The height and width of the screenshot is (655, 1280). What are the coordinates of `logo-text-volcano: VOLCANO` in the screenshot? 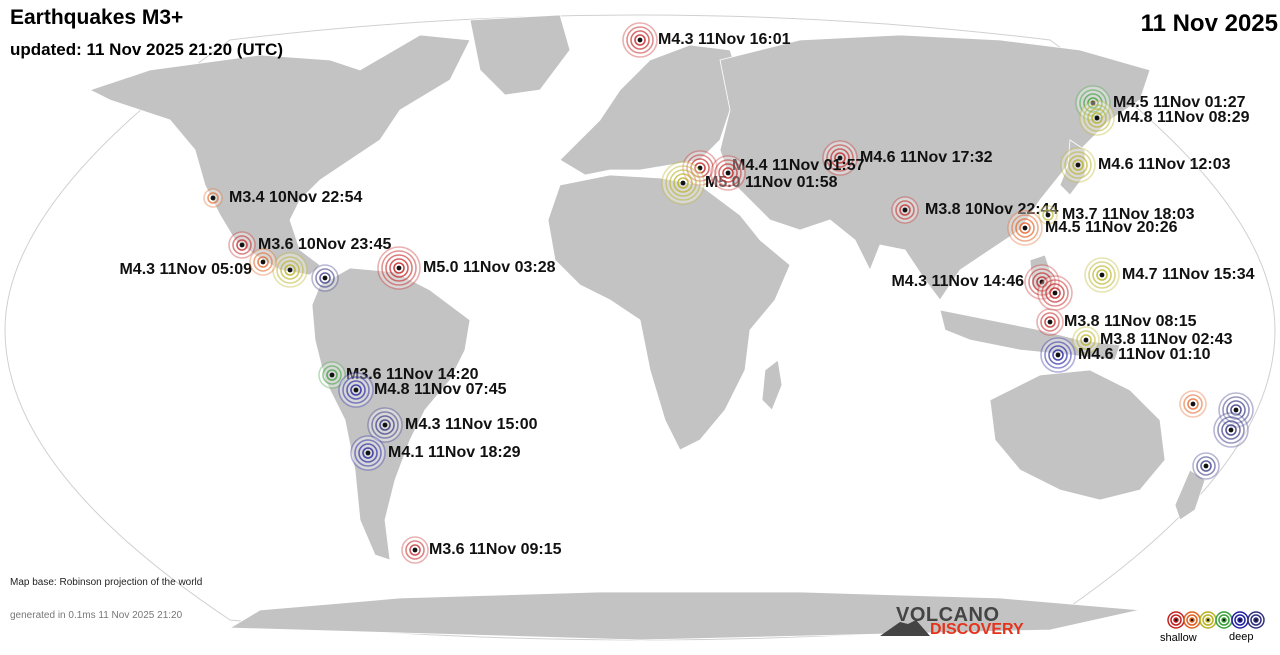 It's located at (948, 615).